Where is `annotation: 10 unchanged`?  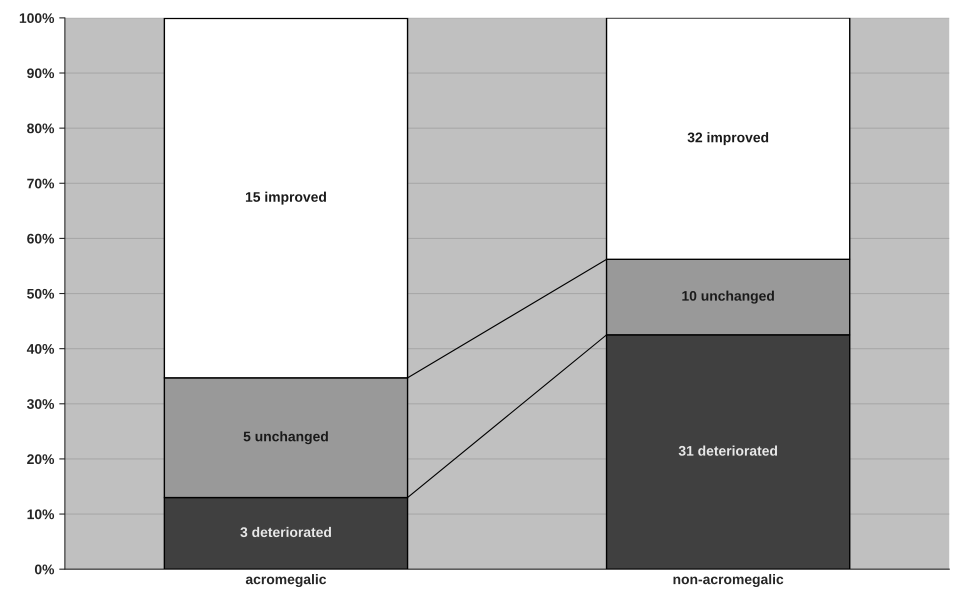
annotation: 10 unchanged is located at coordinates (728, 297).